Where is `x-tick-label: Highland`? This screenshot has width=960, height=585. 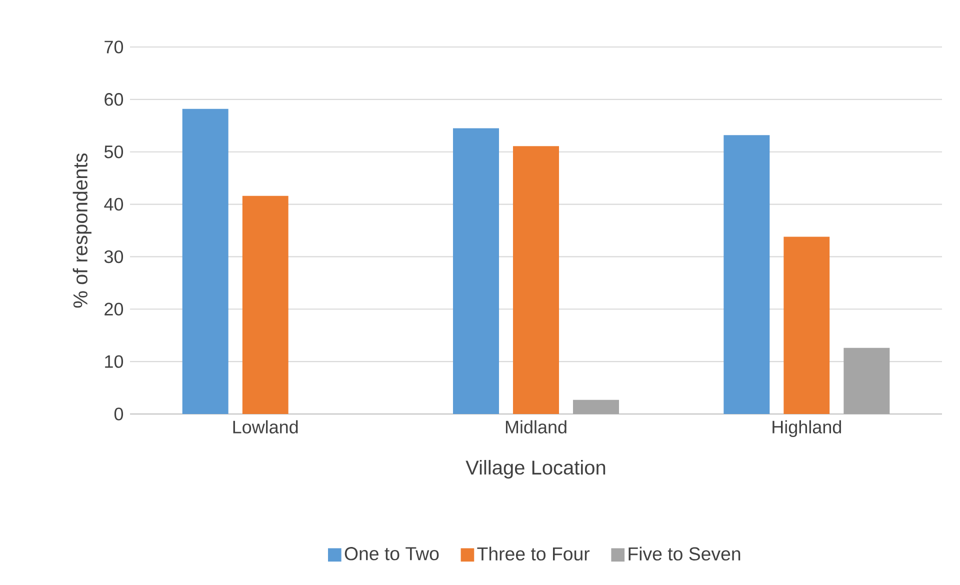 x-tick-label: Highland is located at coordinates (807, 429).